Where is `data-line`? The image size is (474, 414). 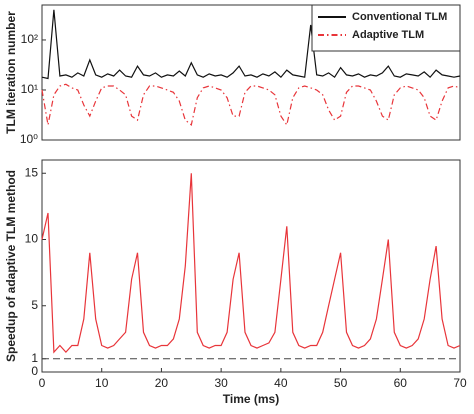
data-line is located at coordinates (251, 105).